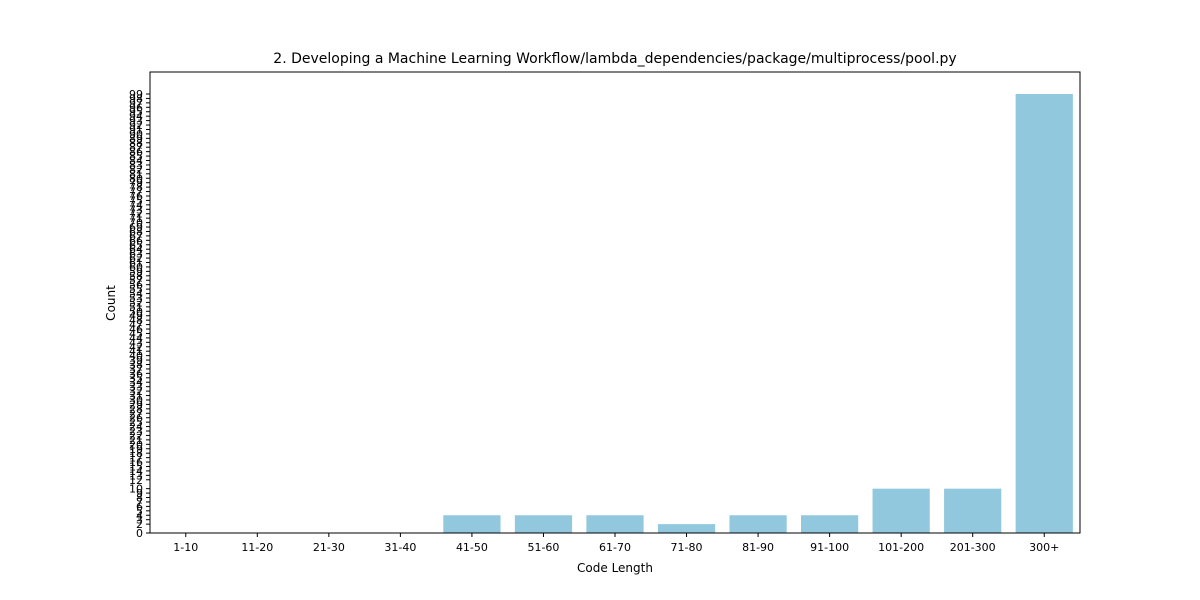 Image resolution: width=1200 pixels, height=600 pixels. Describe the element at coordinates (136, 391) in the screenshot. I see `y-tick-label: 32` at that location.